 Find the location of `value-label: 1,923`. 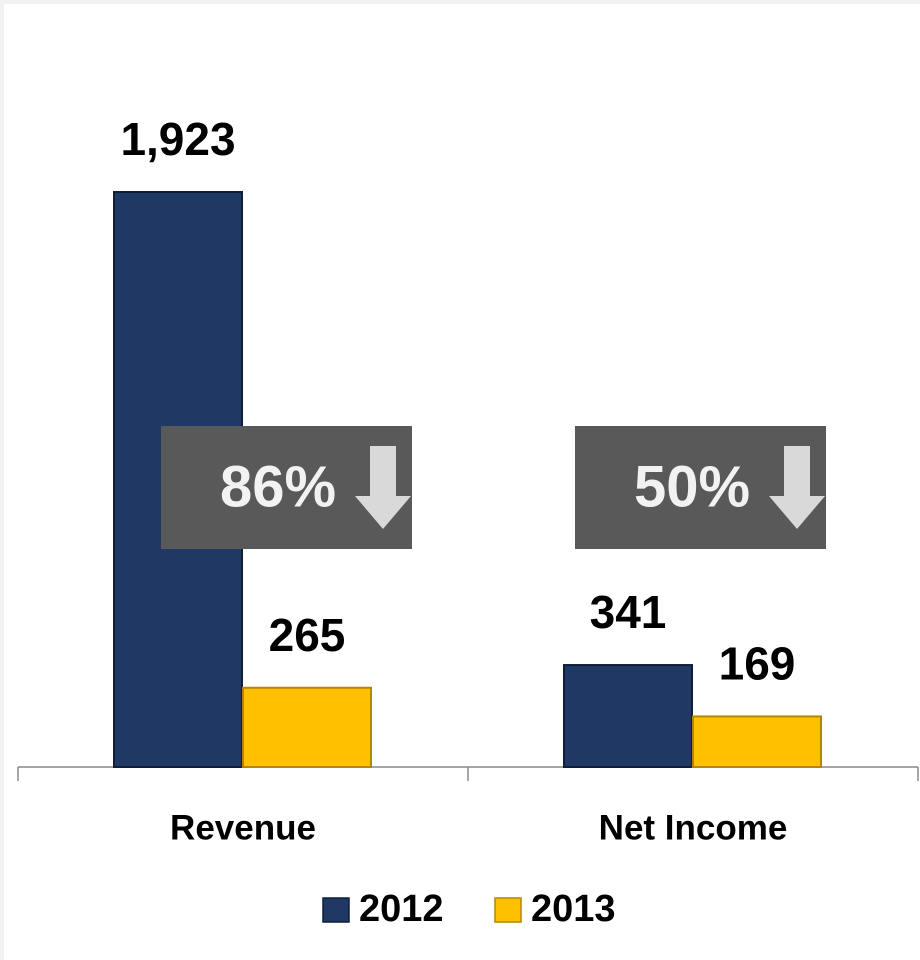

value-label: 1,923 is located at coordinates (177, 139).